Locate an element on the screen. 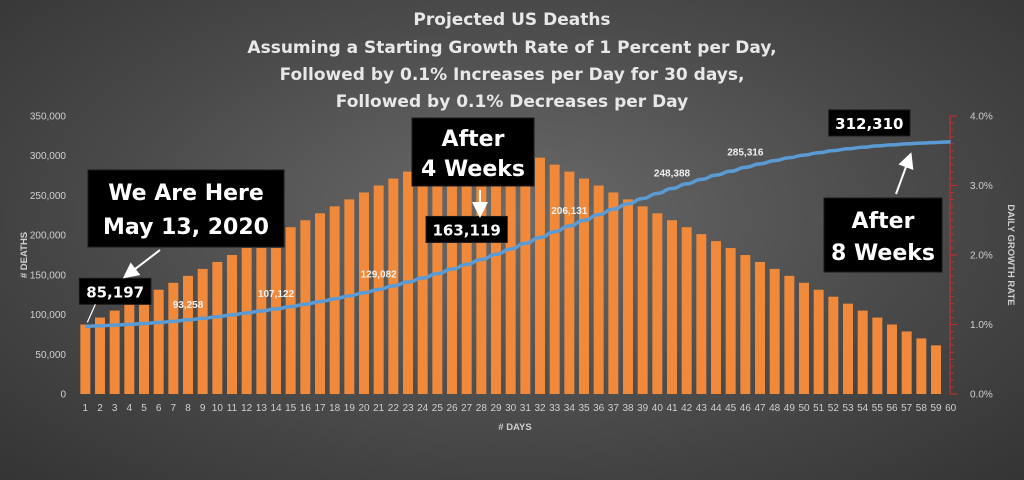 The image size is (1024, 480). x-tick-label: 33 is located at coordinates (555, 408).